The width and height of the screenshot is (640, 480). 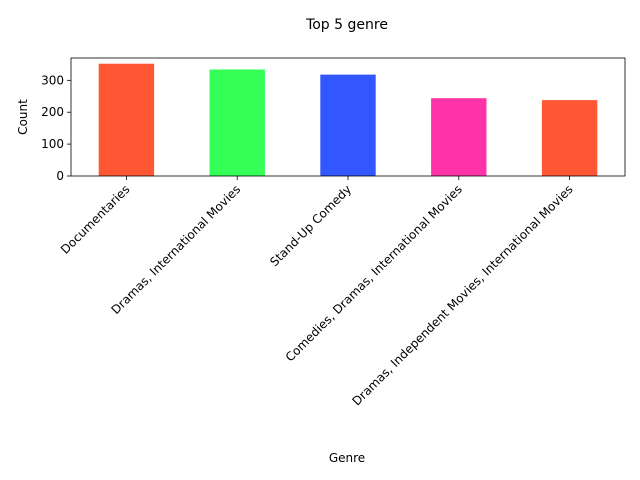 What do you see at coordinates (52, 144) in the screenshot?
I see `y-tick-label: 100` at bounding box center [52, 144].